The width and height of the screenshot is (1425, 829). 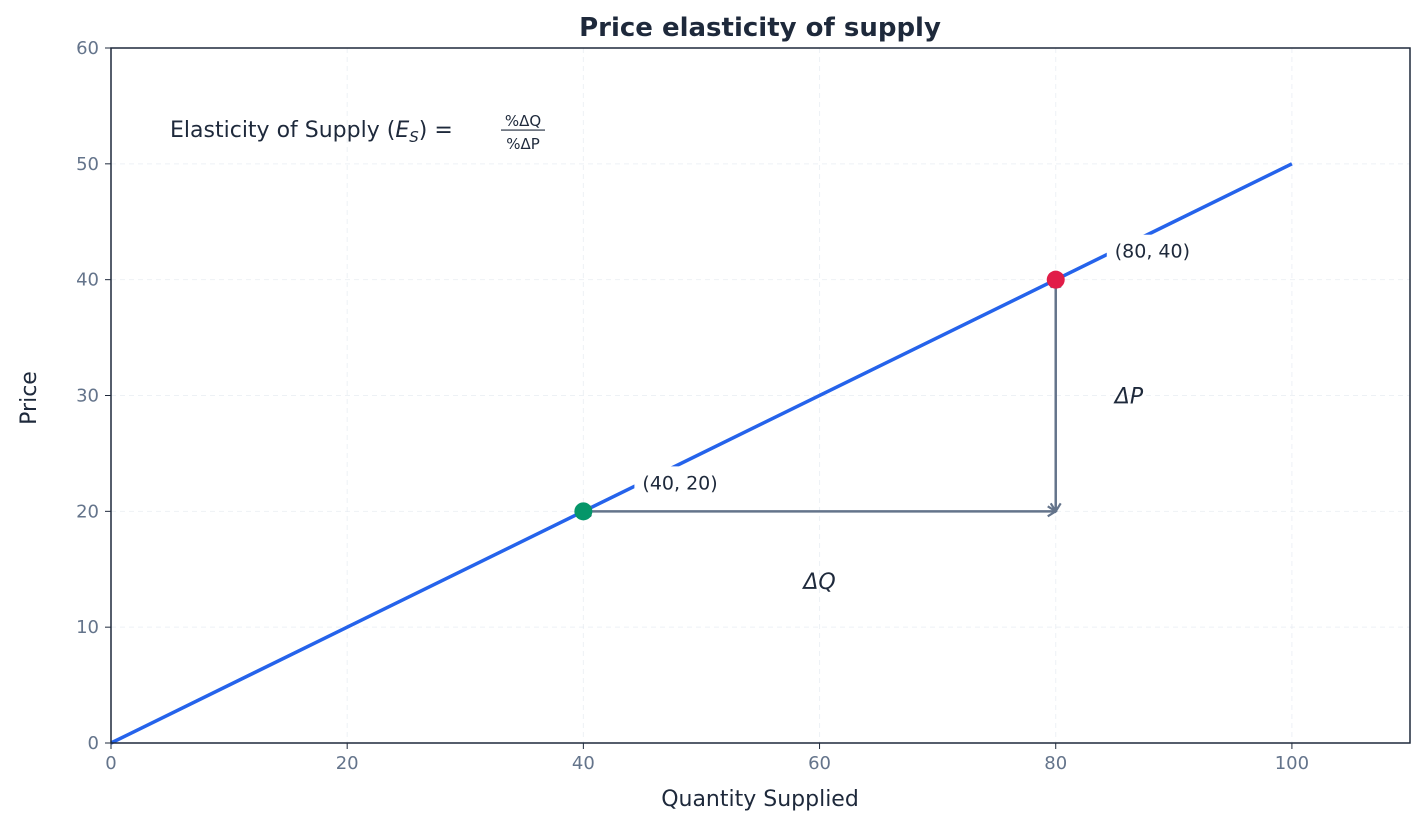 I want to click on y-tick-label: 30, so click(x=87, y=396).